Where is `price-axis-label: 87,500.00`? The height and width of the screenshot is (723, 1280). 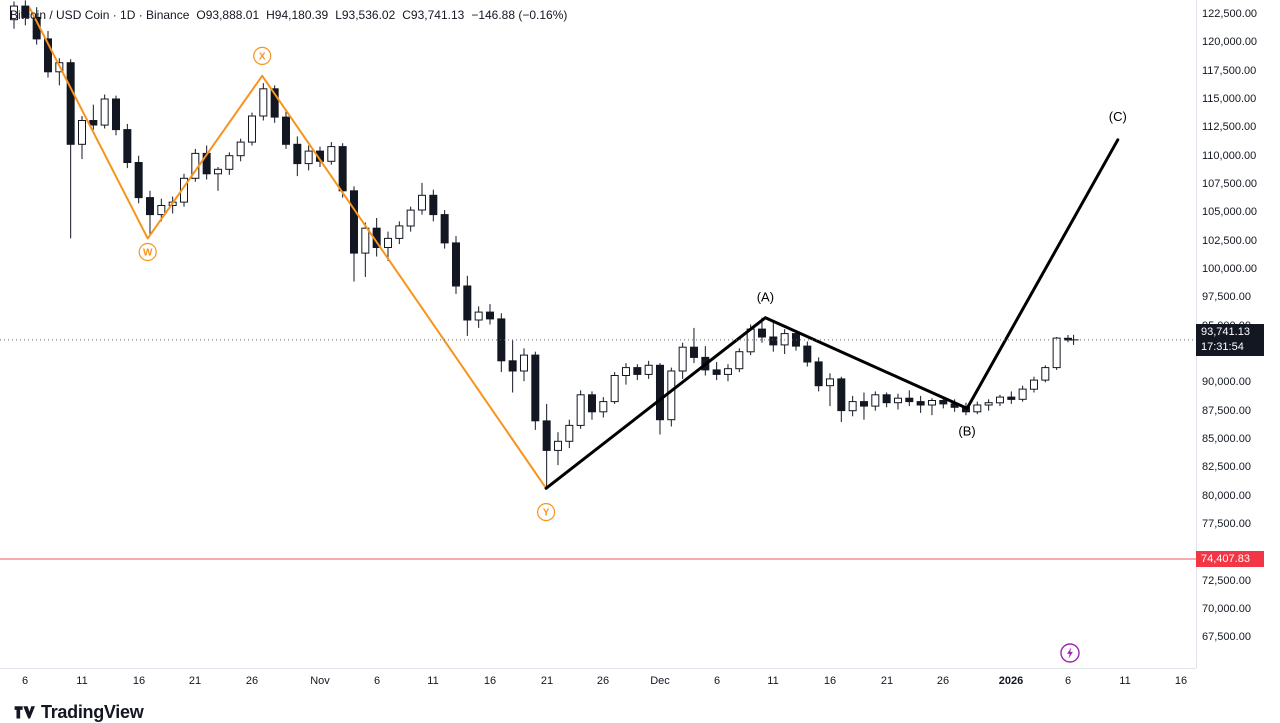
price-axis-label: 87,500.00 is located at coordinates (1226, 411).